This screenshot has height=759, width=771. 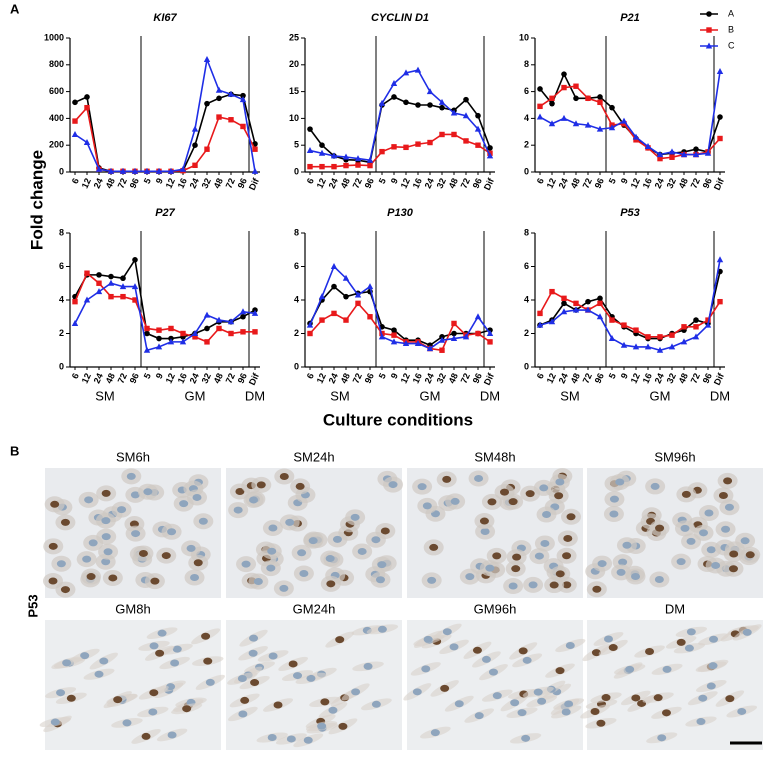 I want to click on y-tick-label: 400, so click(x=56, y=118).